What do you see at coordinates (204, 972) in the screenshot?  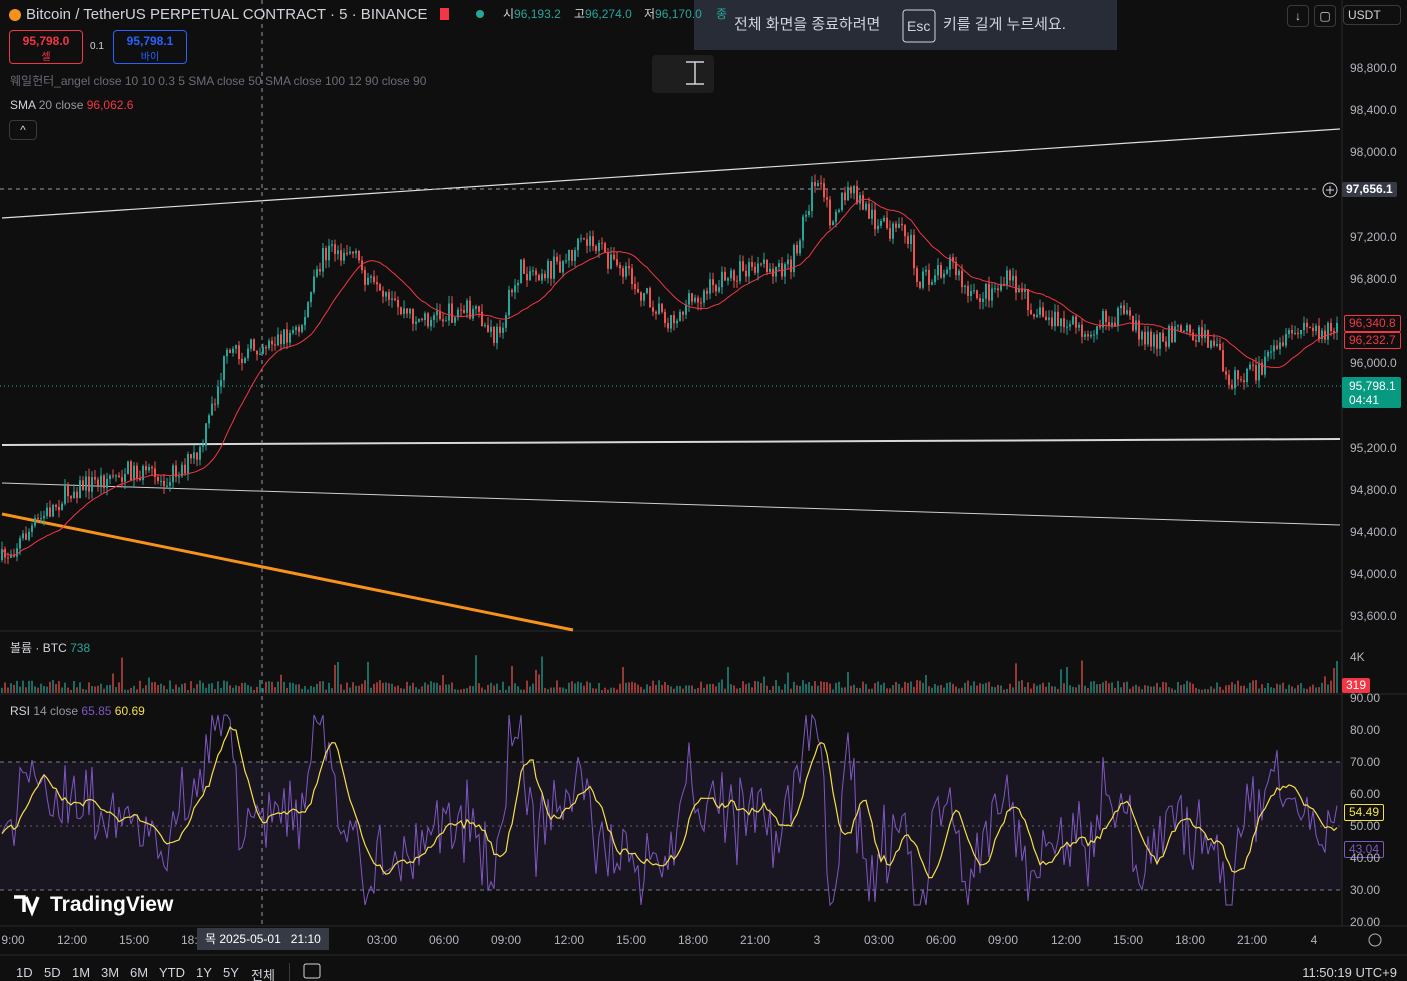 I see `range-button: 1Y` at bounding box center [204, 972].